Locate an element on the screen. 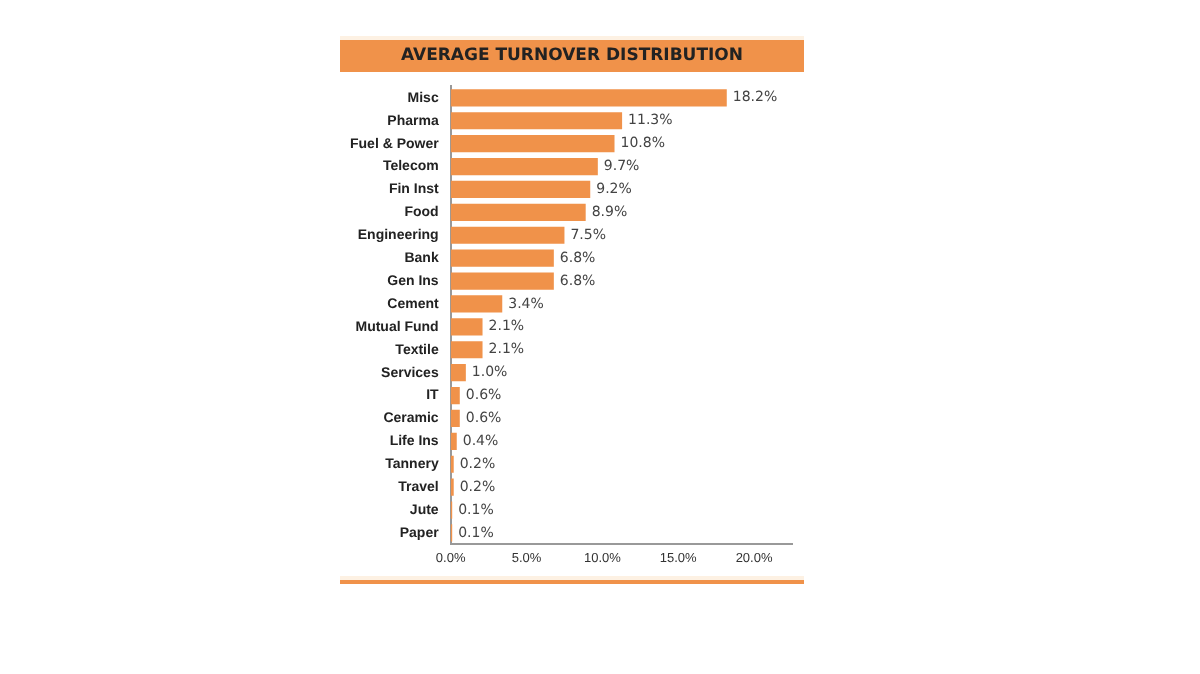 The image size is (1200, 674). chart-title: AVERAGE TURNOVER DISTRIBUTION is located at coordinates (572, 56).